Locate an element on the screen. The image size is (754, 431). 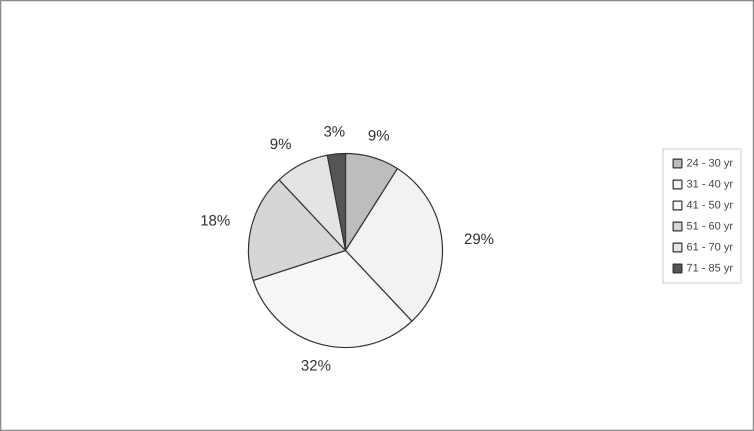
data-label: 18% is located at coordinates (215, 221).